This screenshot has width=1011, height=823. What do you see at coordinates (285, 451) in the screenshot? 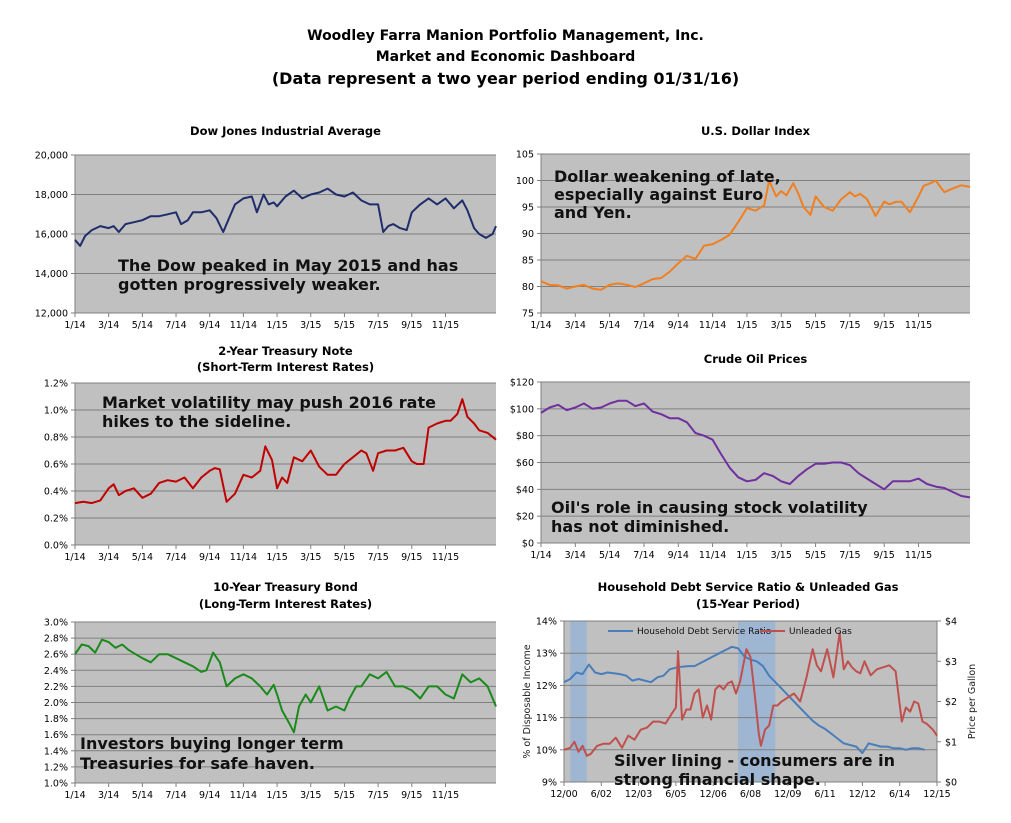
I see `series-line-2-year-treasury-yield-` at bounding box center [285, 451].